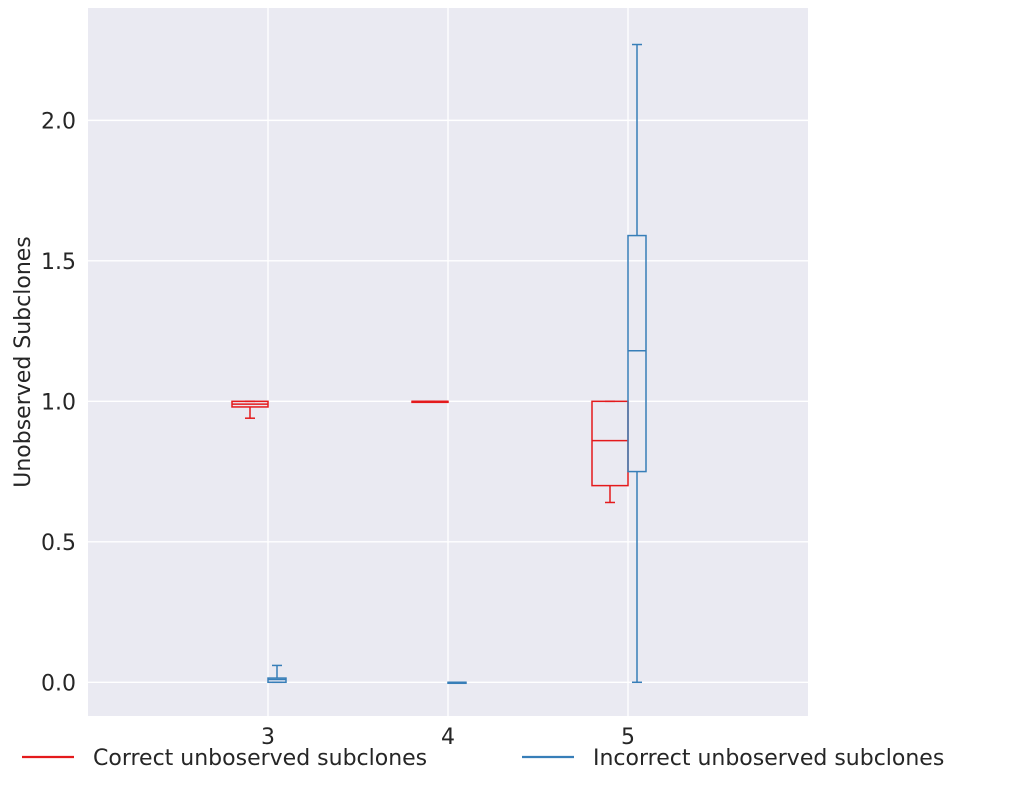 The height and width of the screenshot is (792, 1021). I want to click on legend-label: Correct unboserved subclones, so click(260, 758).